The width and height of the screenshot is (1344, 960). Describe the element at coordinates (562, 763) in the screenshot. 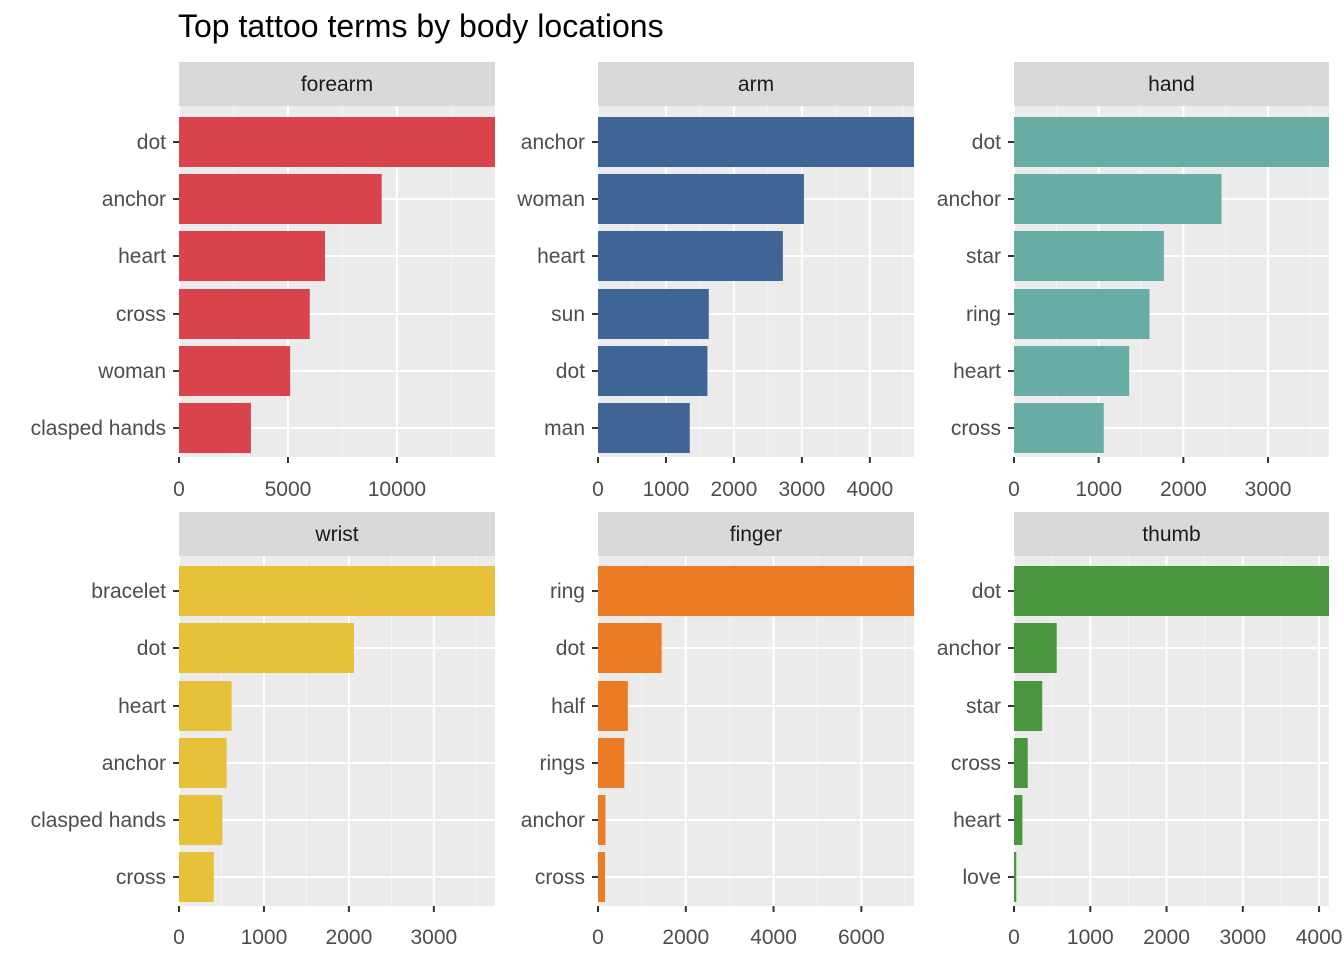

I see `category-label: rings` at that location.